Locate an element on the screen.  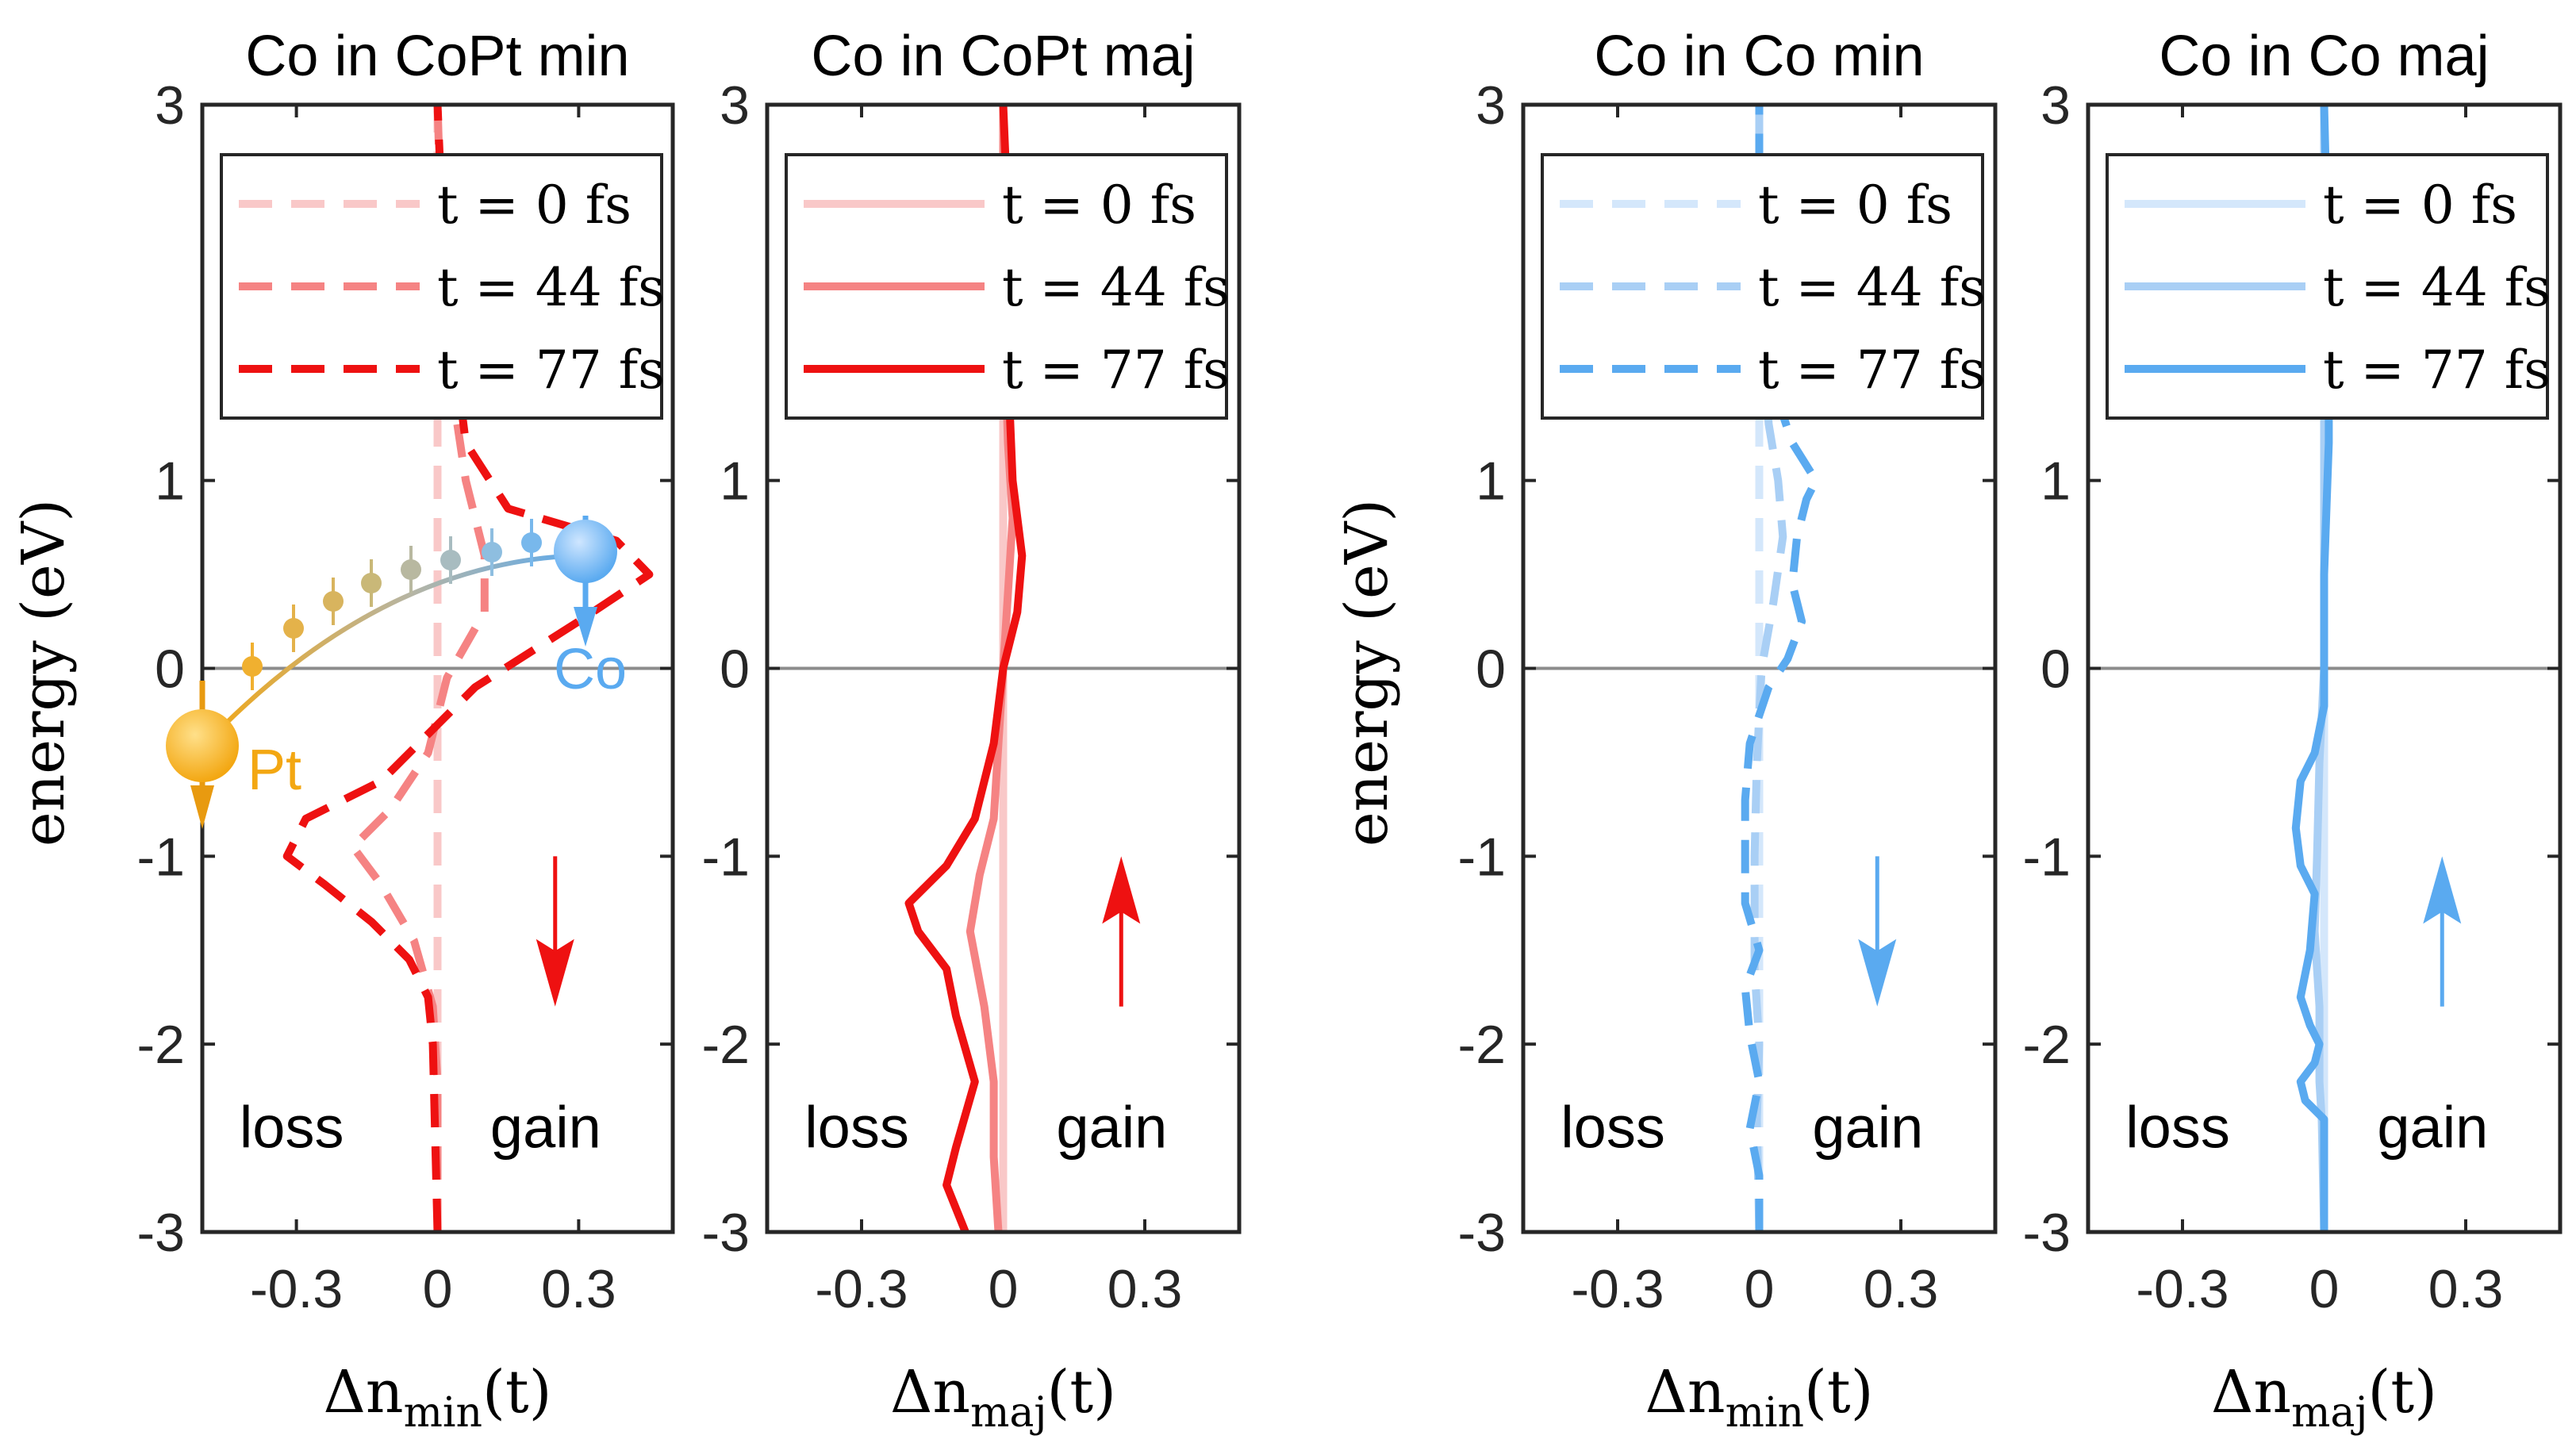
x-axis-label: Δnmaj(t) is located at coordinates (2324, 1398).